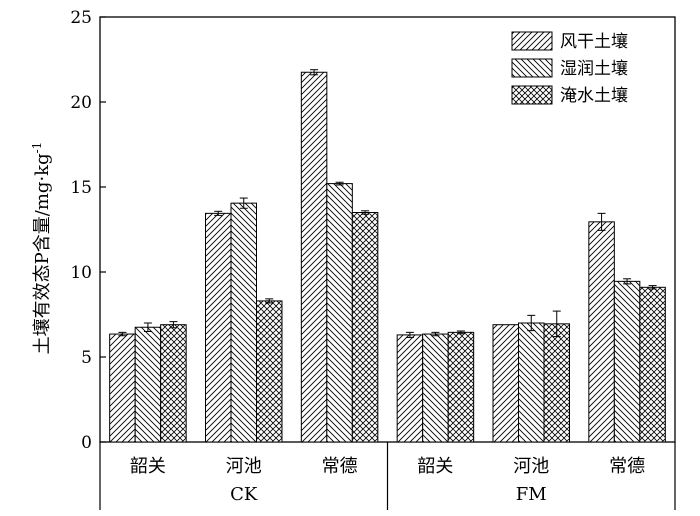  Describe the element at coordinates (37, 148) in the screenshot. I see `y-axis-label-superscript: -1` at that location.